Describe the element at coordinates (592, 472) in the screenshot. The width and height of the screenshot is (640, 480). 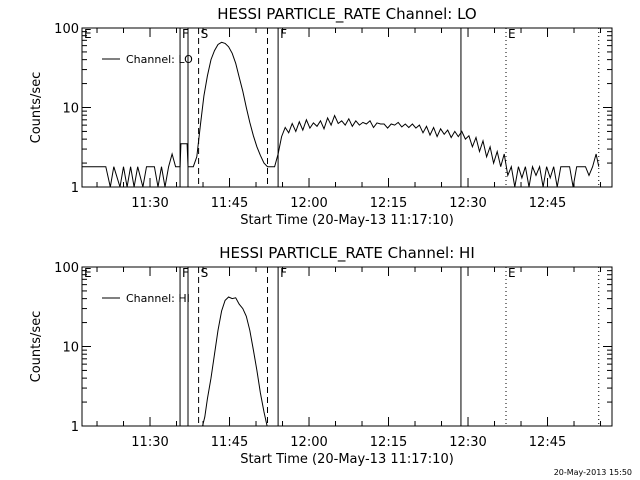
I see `footer-timestamp: 20-May-2013 15:50` at that location.